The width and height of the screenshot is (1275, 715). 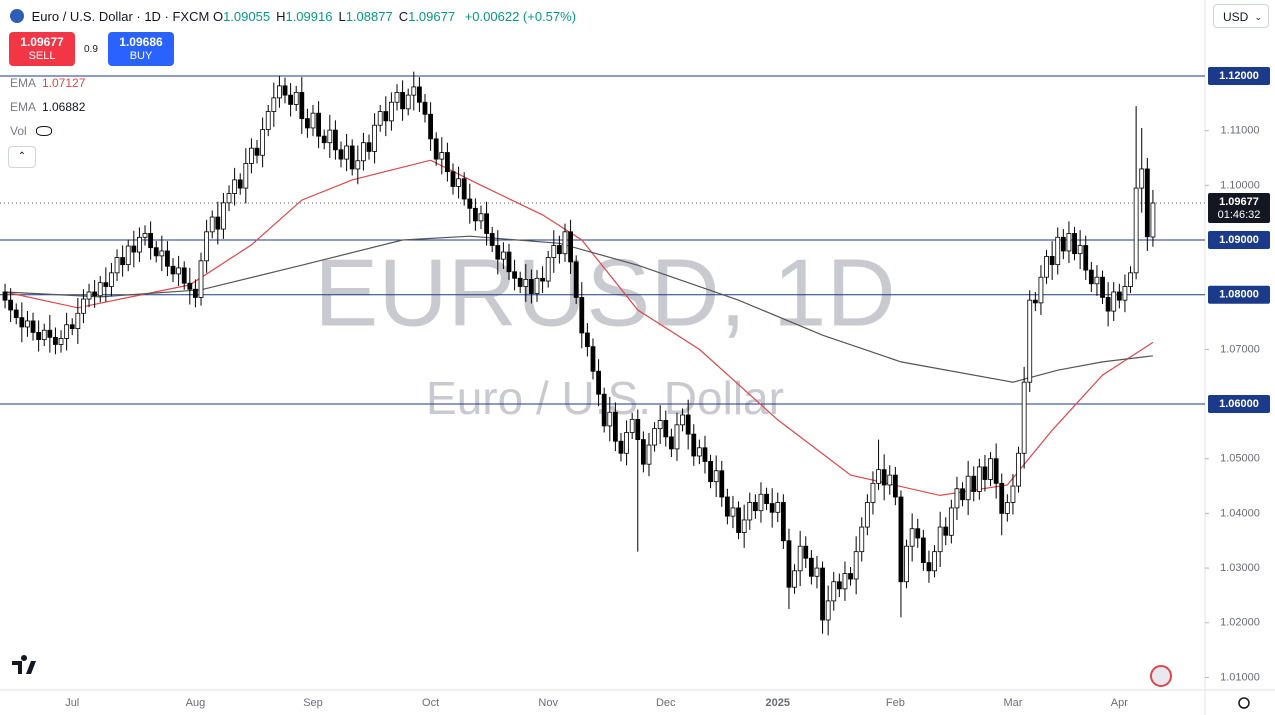 What do you see at coordinates (1240, 185) in the screenshot?
I see `y-tick-label: 1.10000` at bounding box center [1240, 185].